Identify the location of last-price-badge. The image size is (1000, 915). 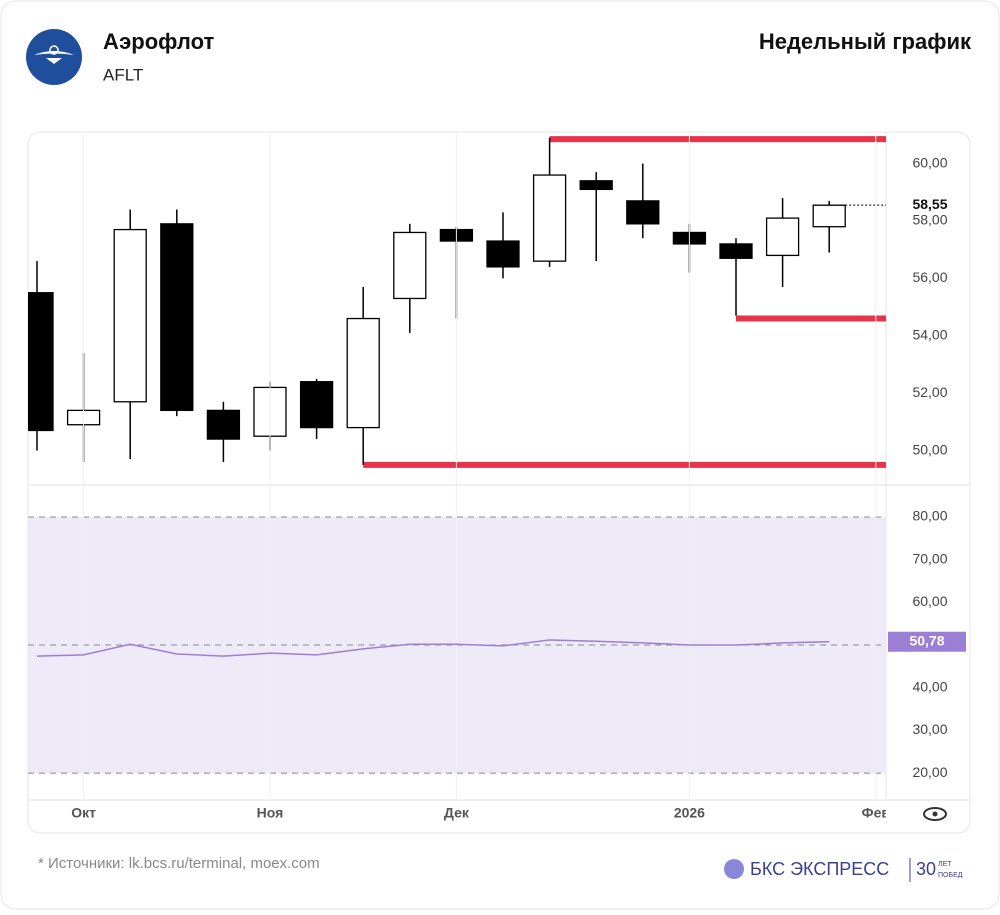
(930, 205).